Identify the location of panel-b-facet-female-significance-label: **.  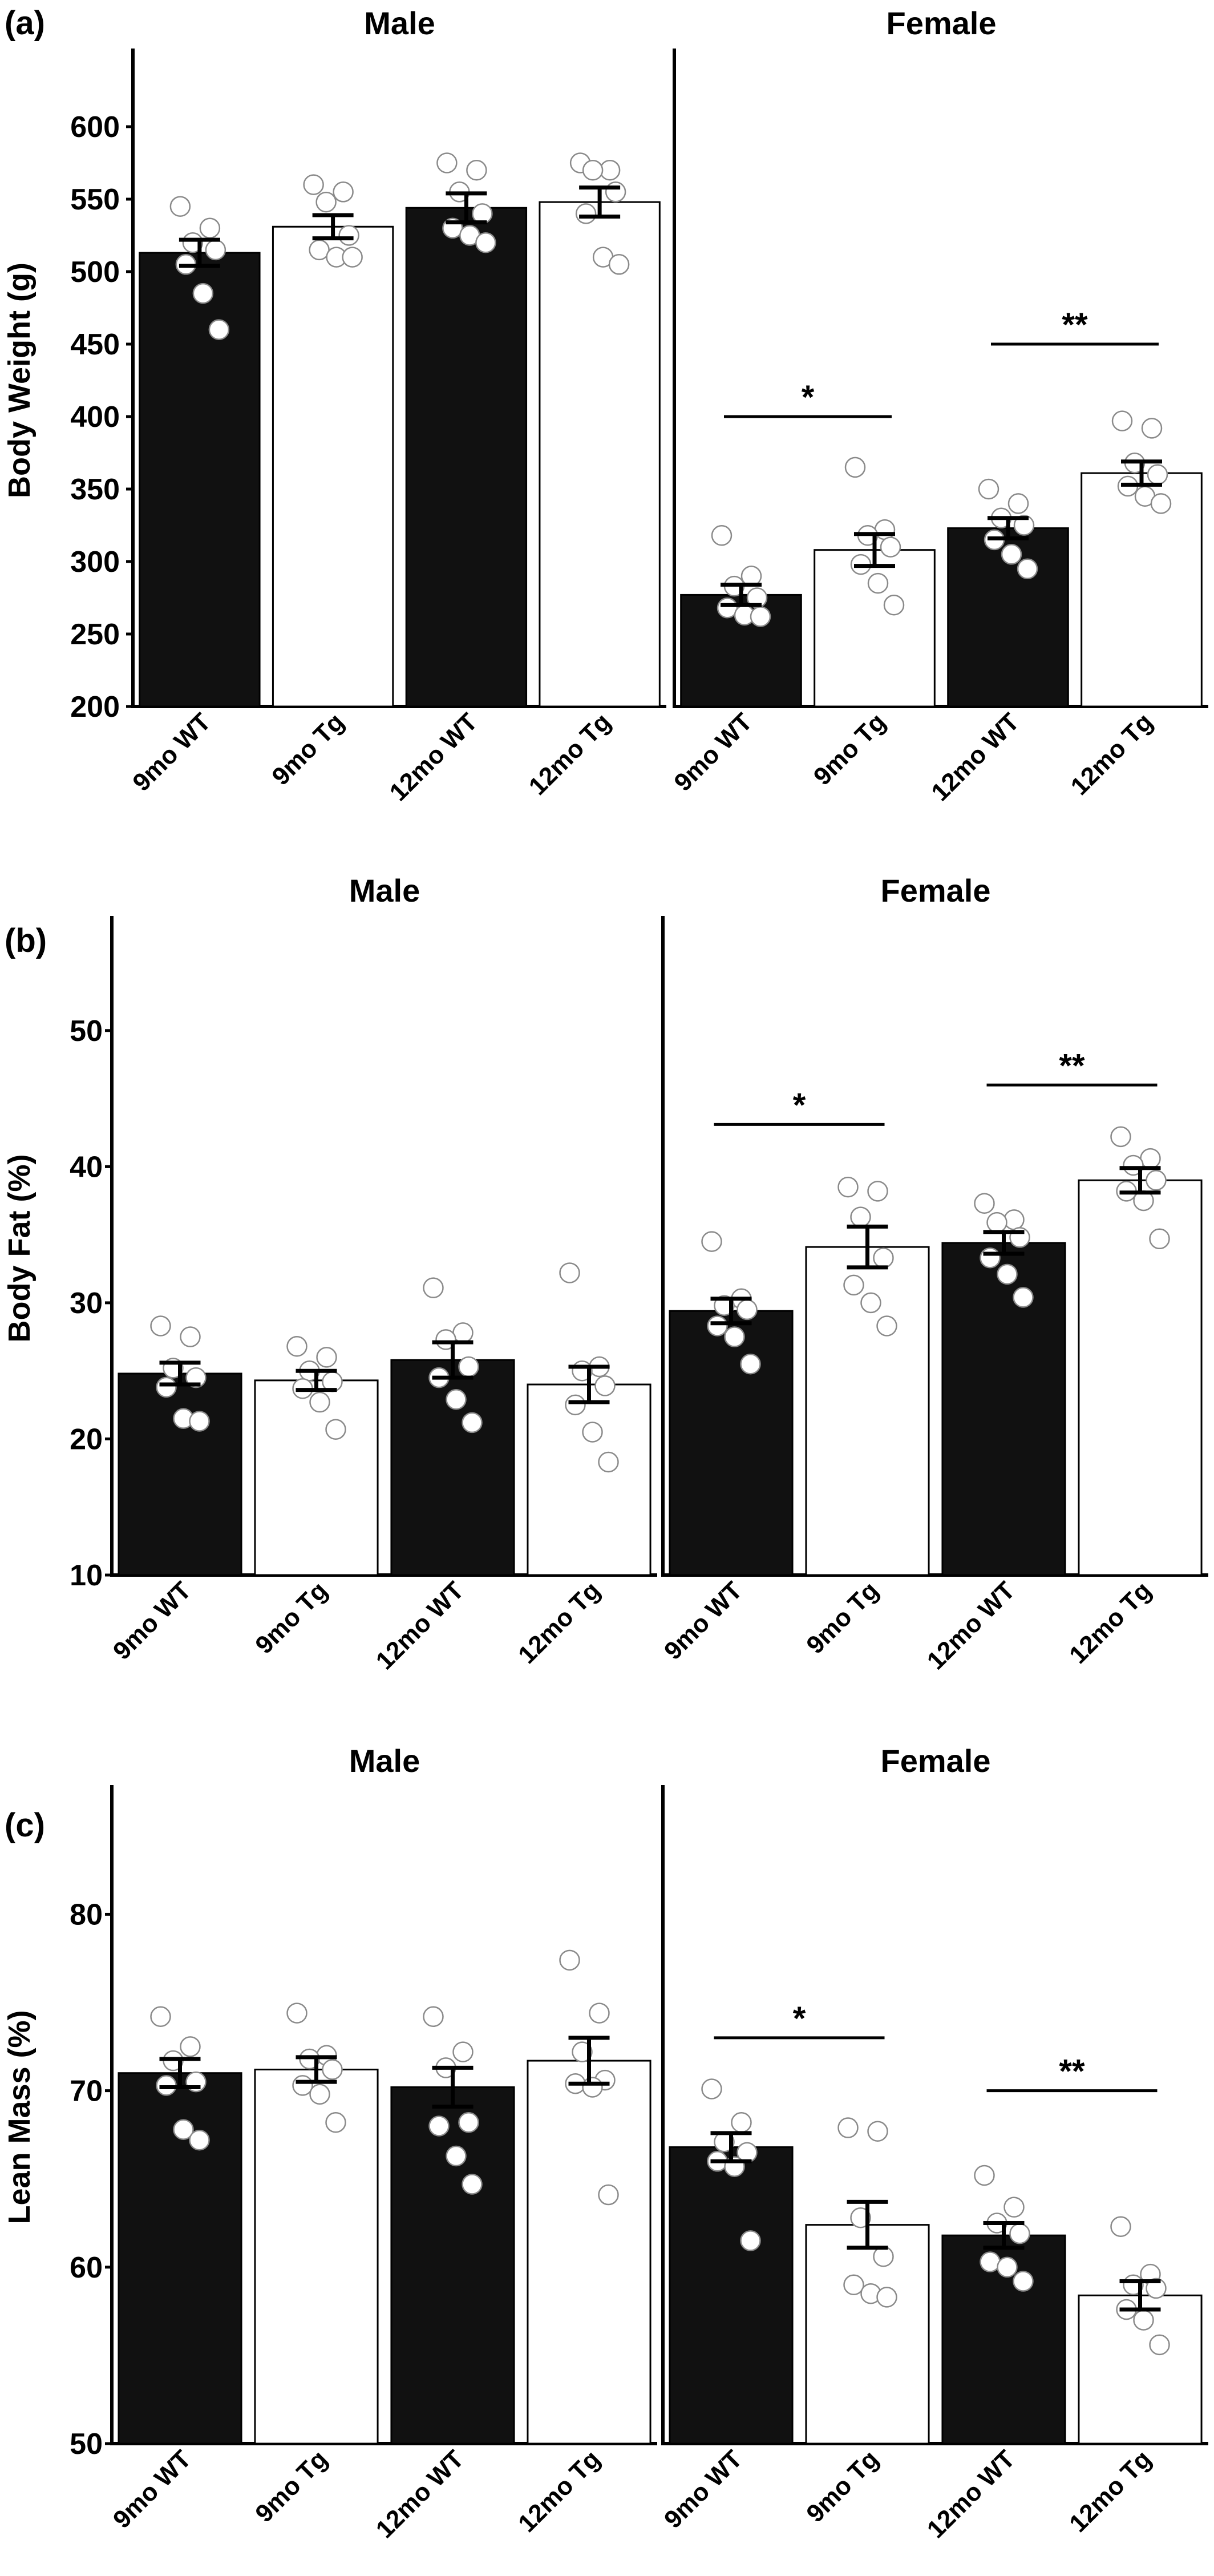
(1072, 1065).